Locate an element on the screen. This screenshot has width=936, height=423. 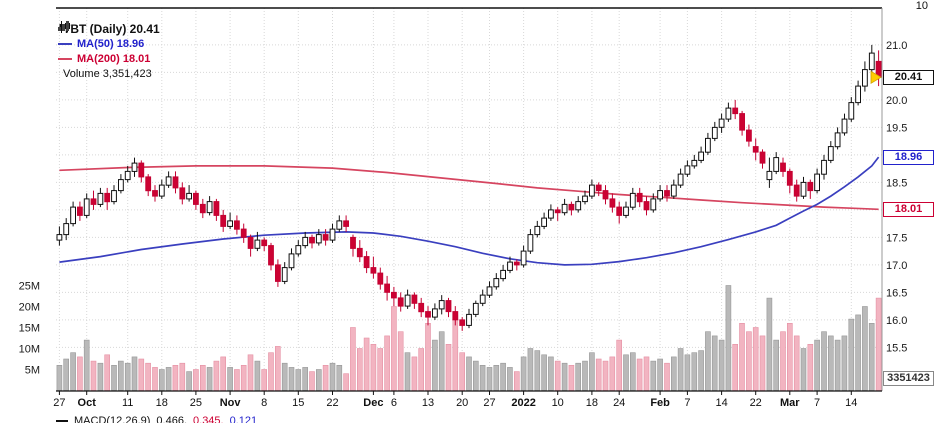
macd-value-1: 0.466, is located at coordinates (172, 419).